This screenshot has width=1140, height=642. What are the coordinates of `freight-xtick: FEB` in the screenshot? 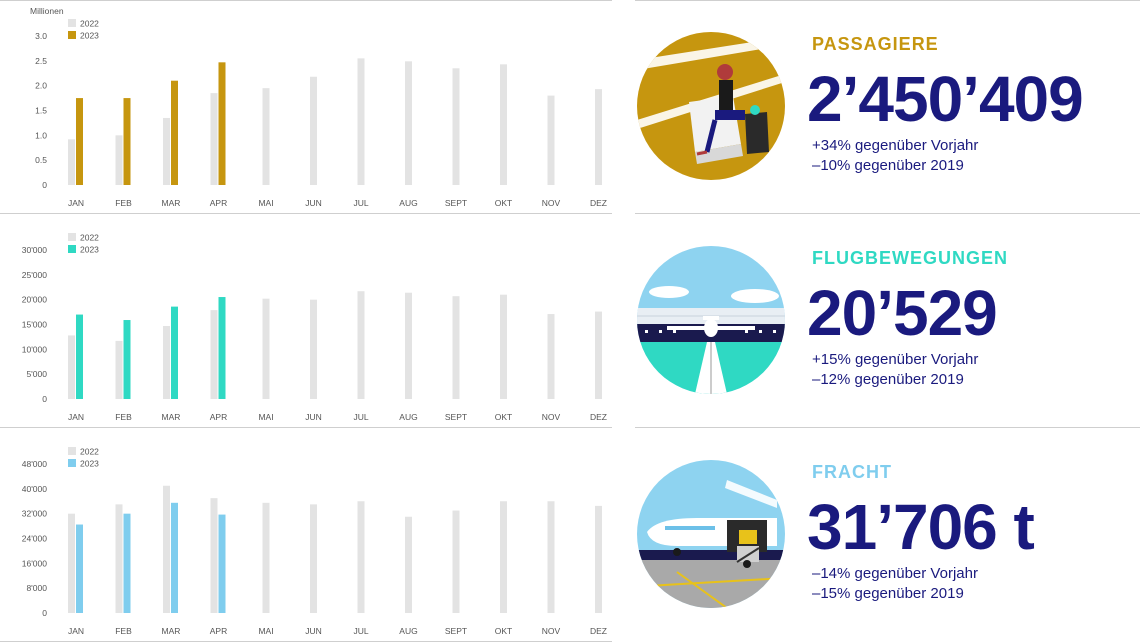 It's located at (123, 631).